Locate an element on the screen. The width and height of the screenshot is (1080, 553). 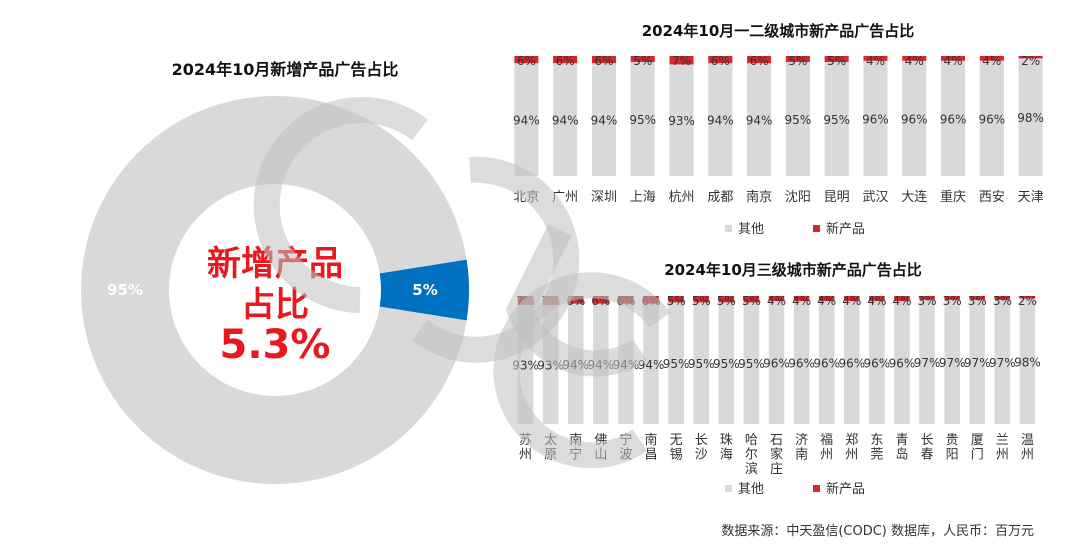
donut-slice-new-product-label: 5% is located at coordinates (424, 290).